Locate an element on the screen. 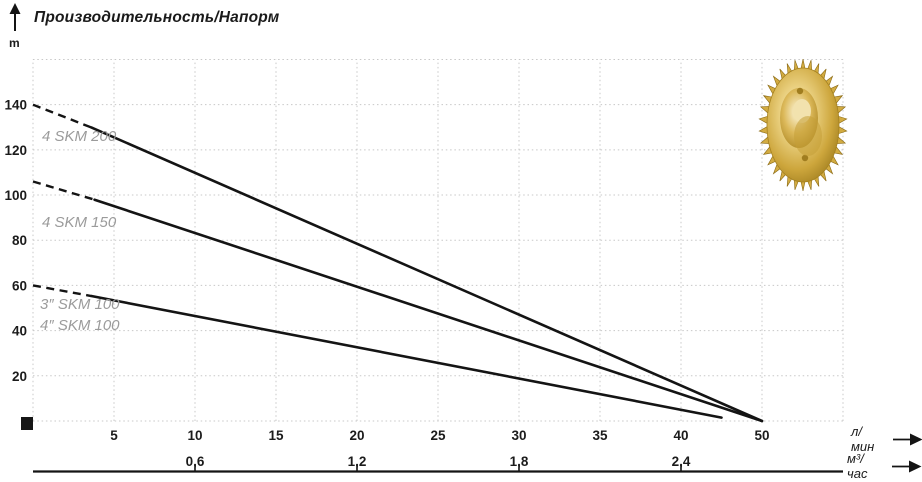 This screenshot has width=922, height=482. y-axis-unit-label: m is located at coordinates (14, 43).